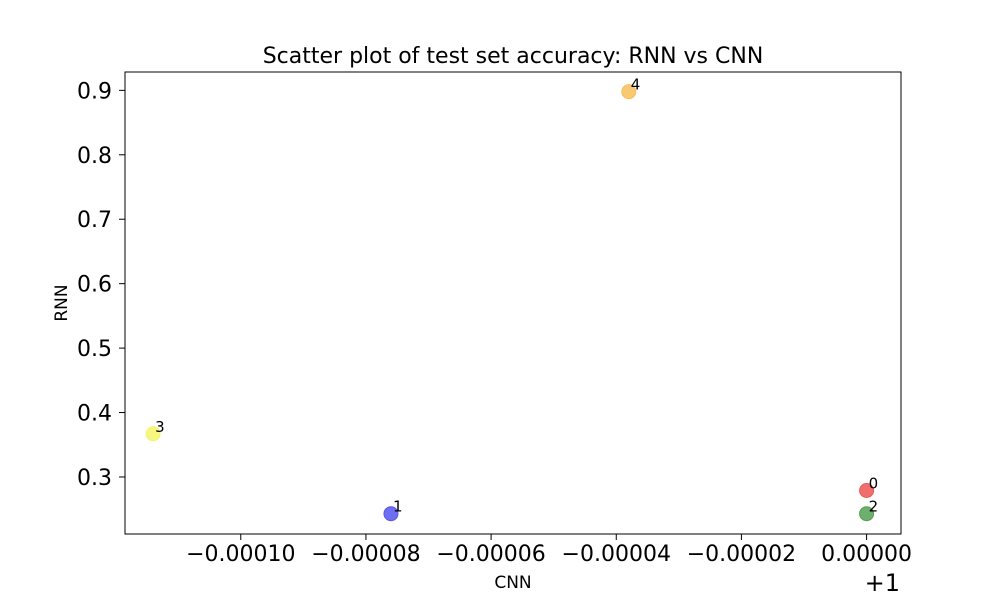 Image resolution: width=1000 pixels, height=600 pixels. I want to click on x-tick-label: −0.00008, so click(365, 554).